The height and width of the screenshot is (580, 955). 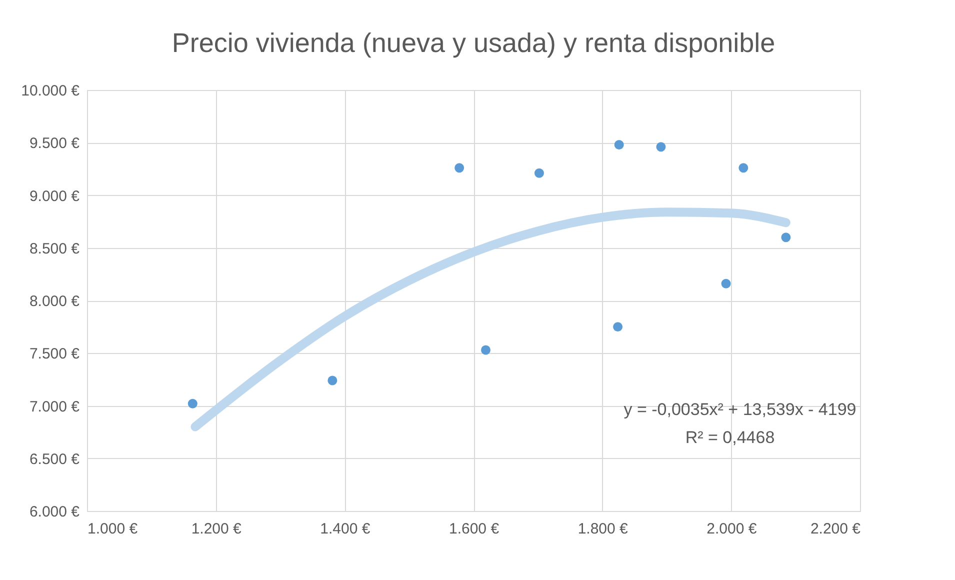 What do you see at coordinates (54, 196) in the screenshot?
I see `y-tick-label: 9.000 €` at bounding box center [54, 196].